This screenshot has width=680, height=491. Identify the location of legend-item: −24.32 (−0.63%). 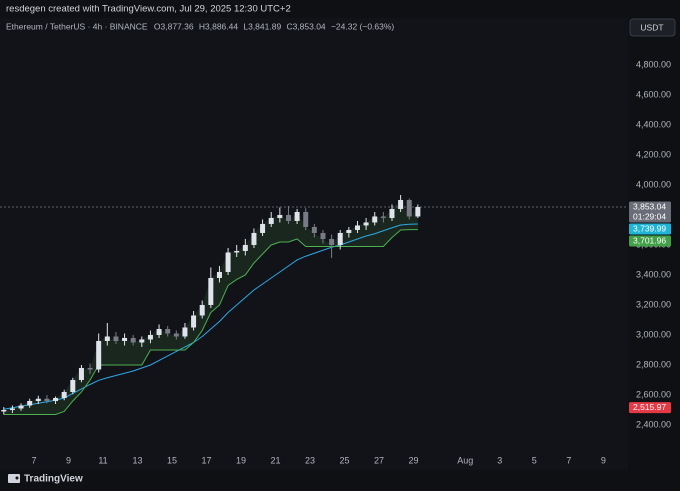
(362, 26).